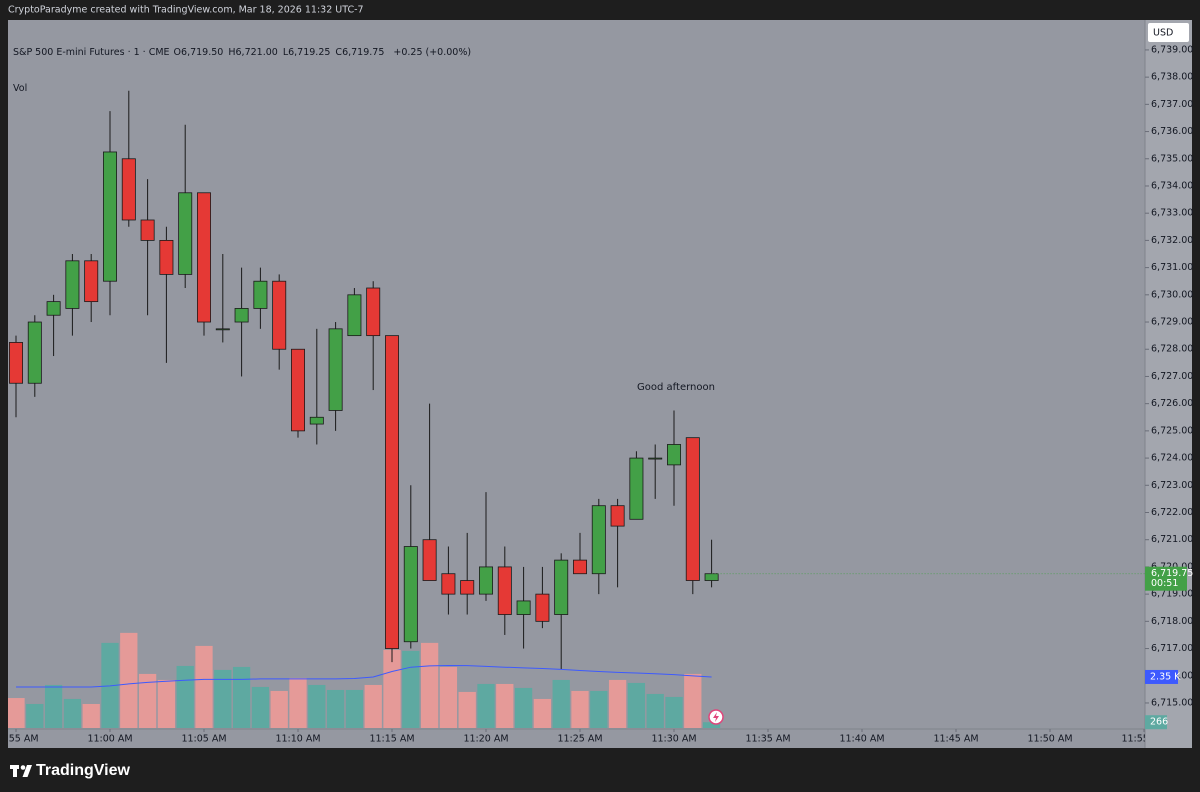 This screenshot has width=1200, height=792. What do you see at coordinates (1172, 131) in the screenshot?
I see `y-tick-label: 6,736.00` at bounding box center [1172, 131].